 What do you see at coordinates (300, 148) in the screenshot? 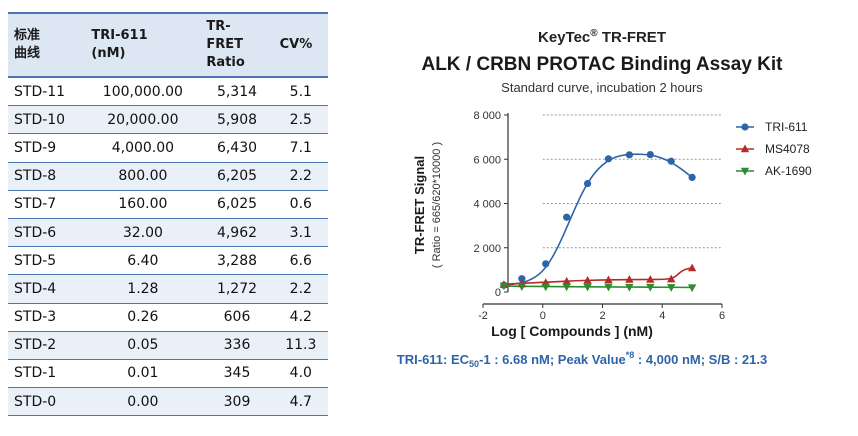
I see `cv-cell: 7.1` at bounding box center [300, 148].